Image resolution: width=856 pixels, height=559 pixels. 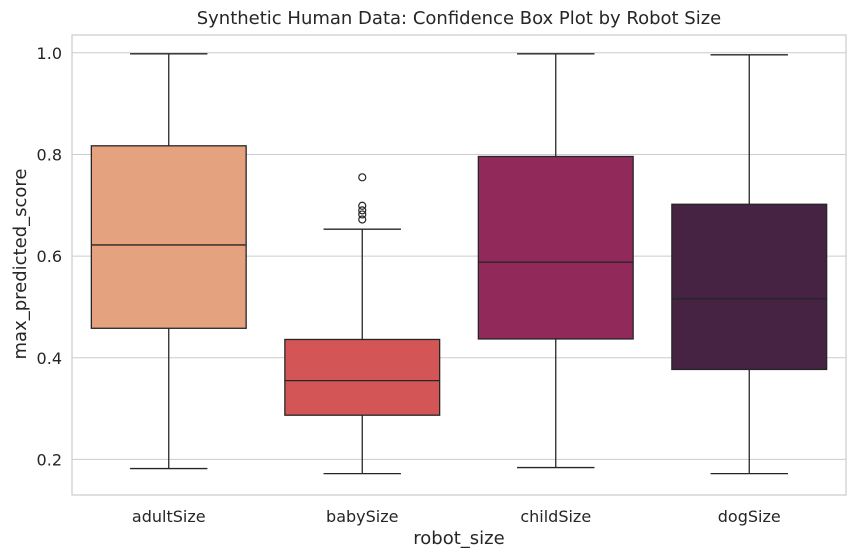 I want to click on box-dogSize, so click(x=749, y=264).